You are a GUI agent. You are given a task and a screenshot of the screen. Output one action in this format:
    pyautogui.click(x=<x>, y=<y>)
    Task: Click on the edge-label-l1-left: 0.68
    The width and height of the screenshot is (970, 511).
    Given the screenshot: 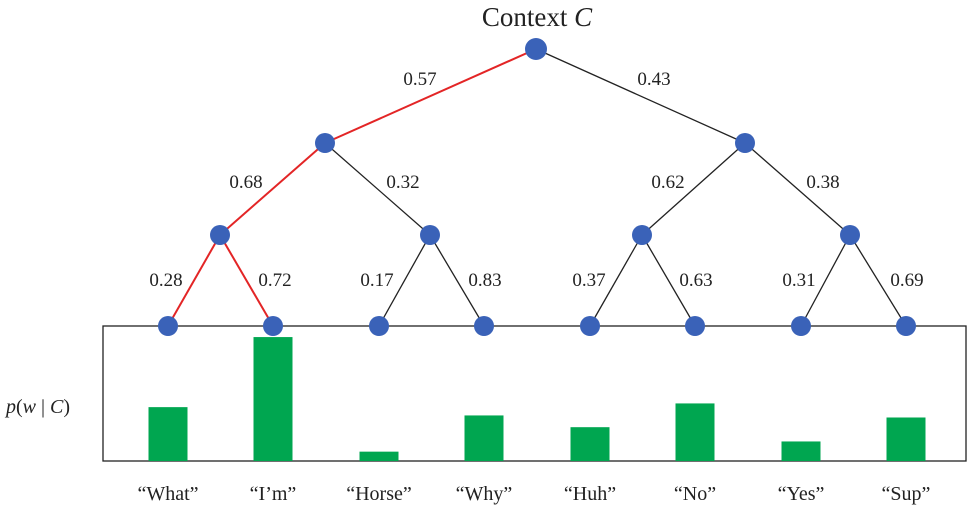 What is the action you would take?
    pyautogui.click(x=245, y=182)
    